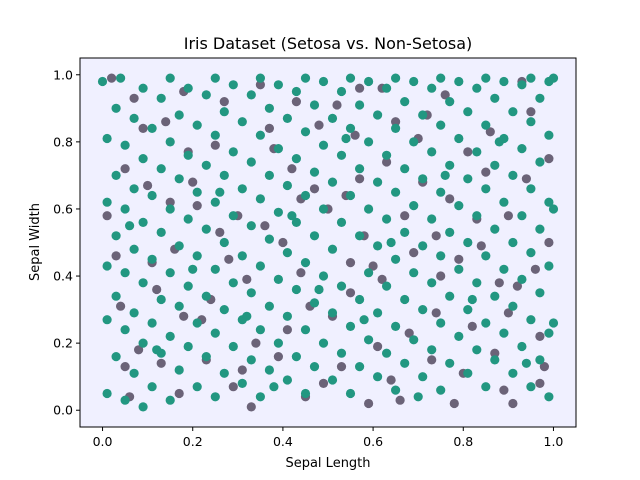 Image resolution: width=640 pixels, height=480 pixels. What do you see at coordinates (63, 141) in the screenshot?
I see `y-tick-label: 0.8` at bounding box center [63, 141].